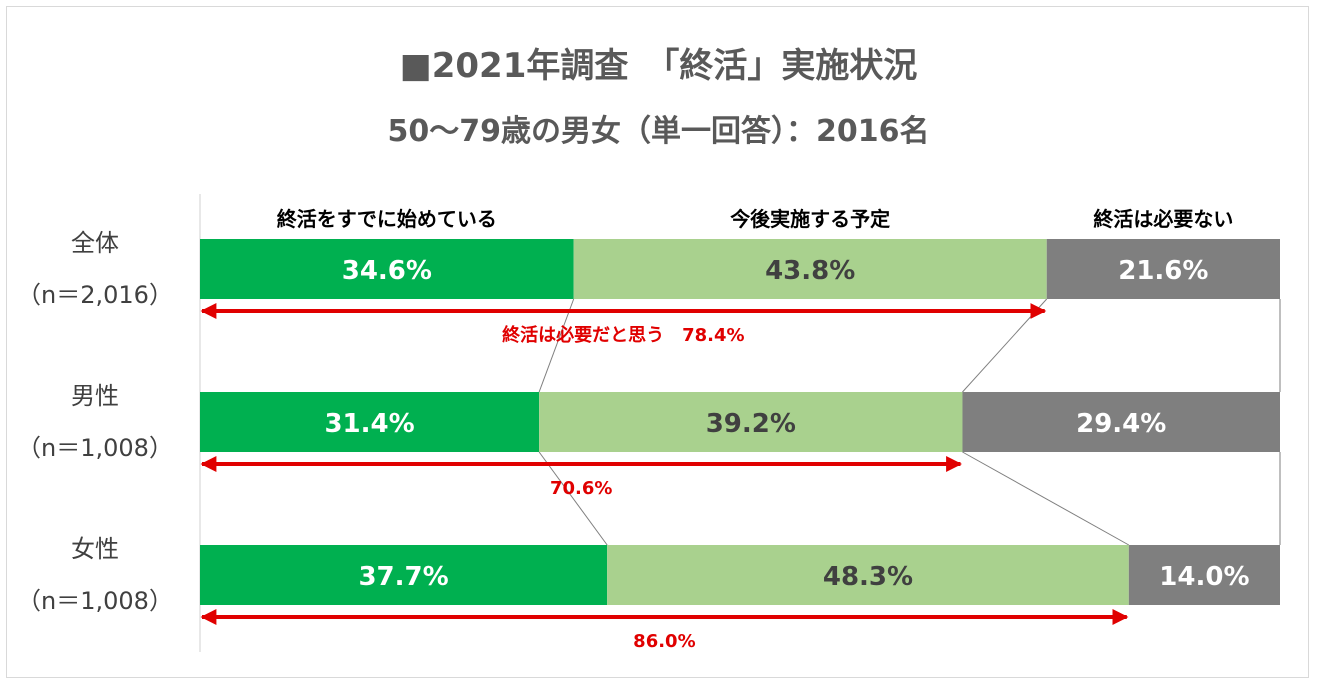 This screenshot has height=686, width=1317. I want to click on chart-subtitle: 50～79歳の男女（単一回答）：2016名, so click(658, 131).